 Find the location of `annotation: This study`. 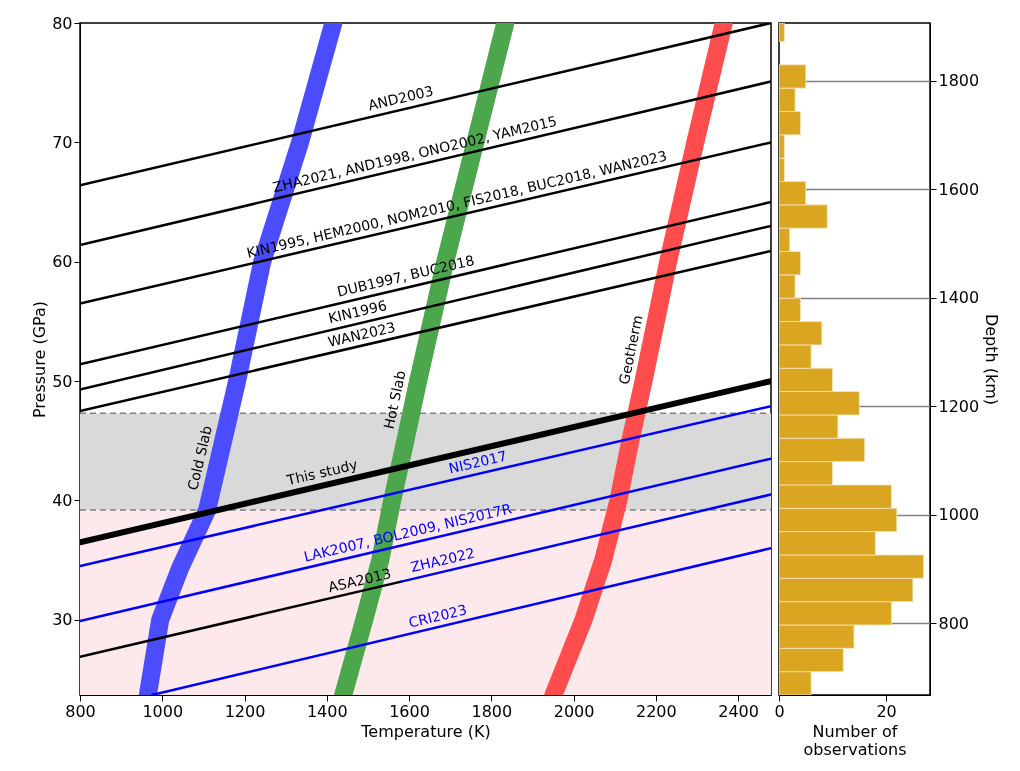

annotation: This study is located at coordinates (322, 472).